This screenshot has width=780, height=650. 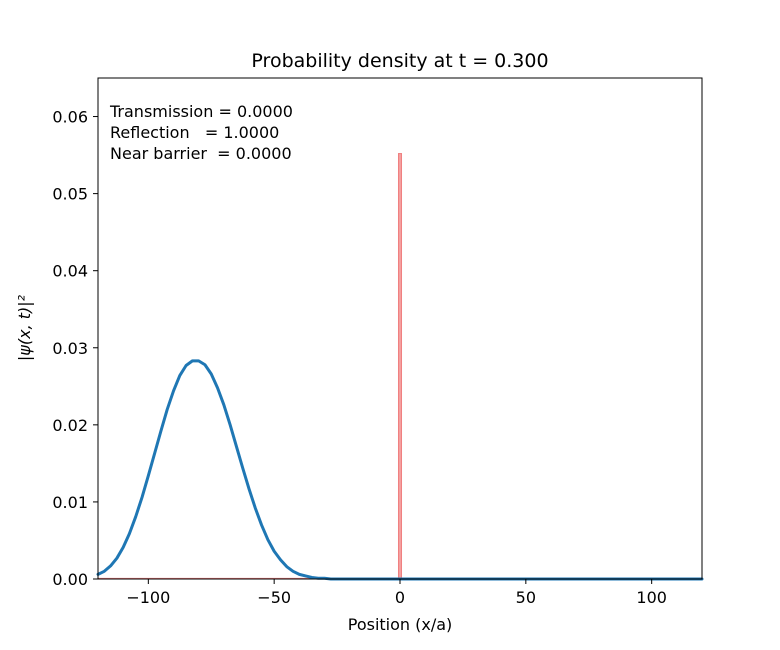 I want to click on barrier-layer, so click(x=400, y=366).